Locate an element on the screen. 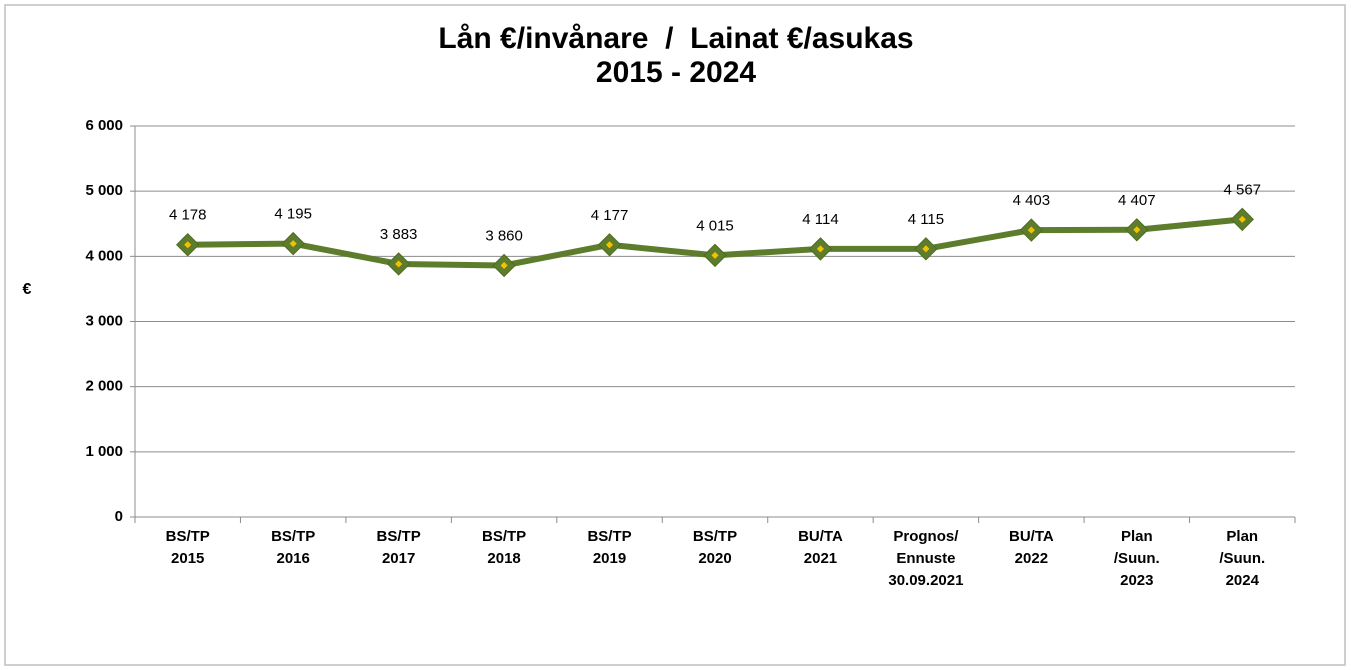 The width and height of the screenshot is (1351, 670). x-tick-label: 2017 is located at coordinates (398, 558).